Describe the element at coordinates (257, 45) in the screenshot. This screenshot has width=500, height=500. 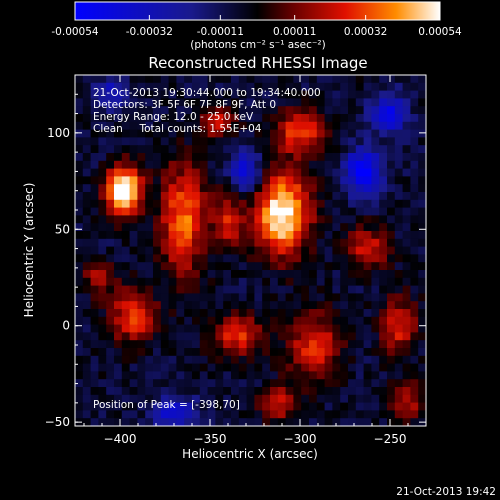
I see `colorbar-unit-label: (photons cm⁻² s⁻¹ asec⁻²)` at that location.